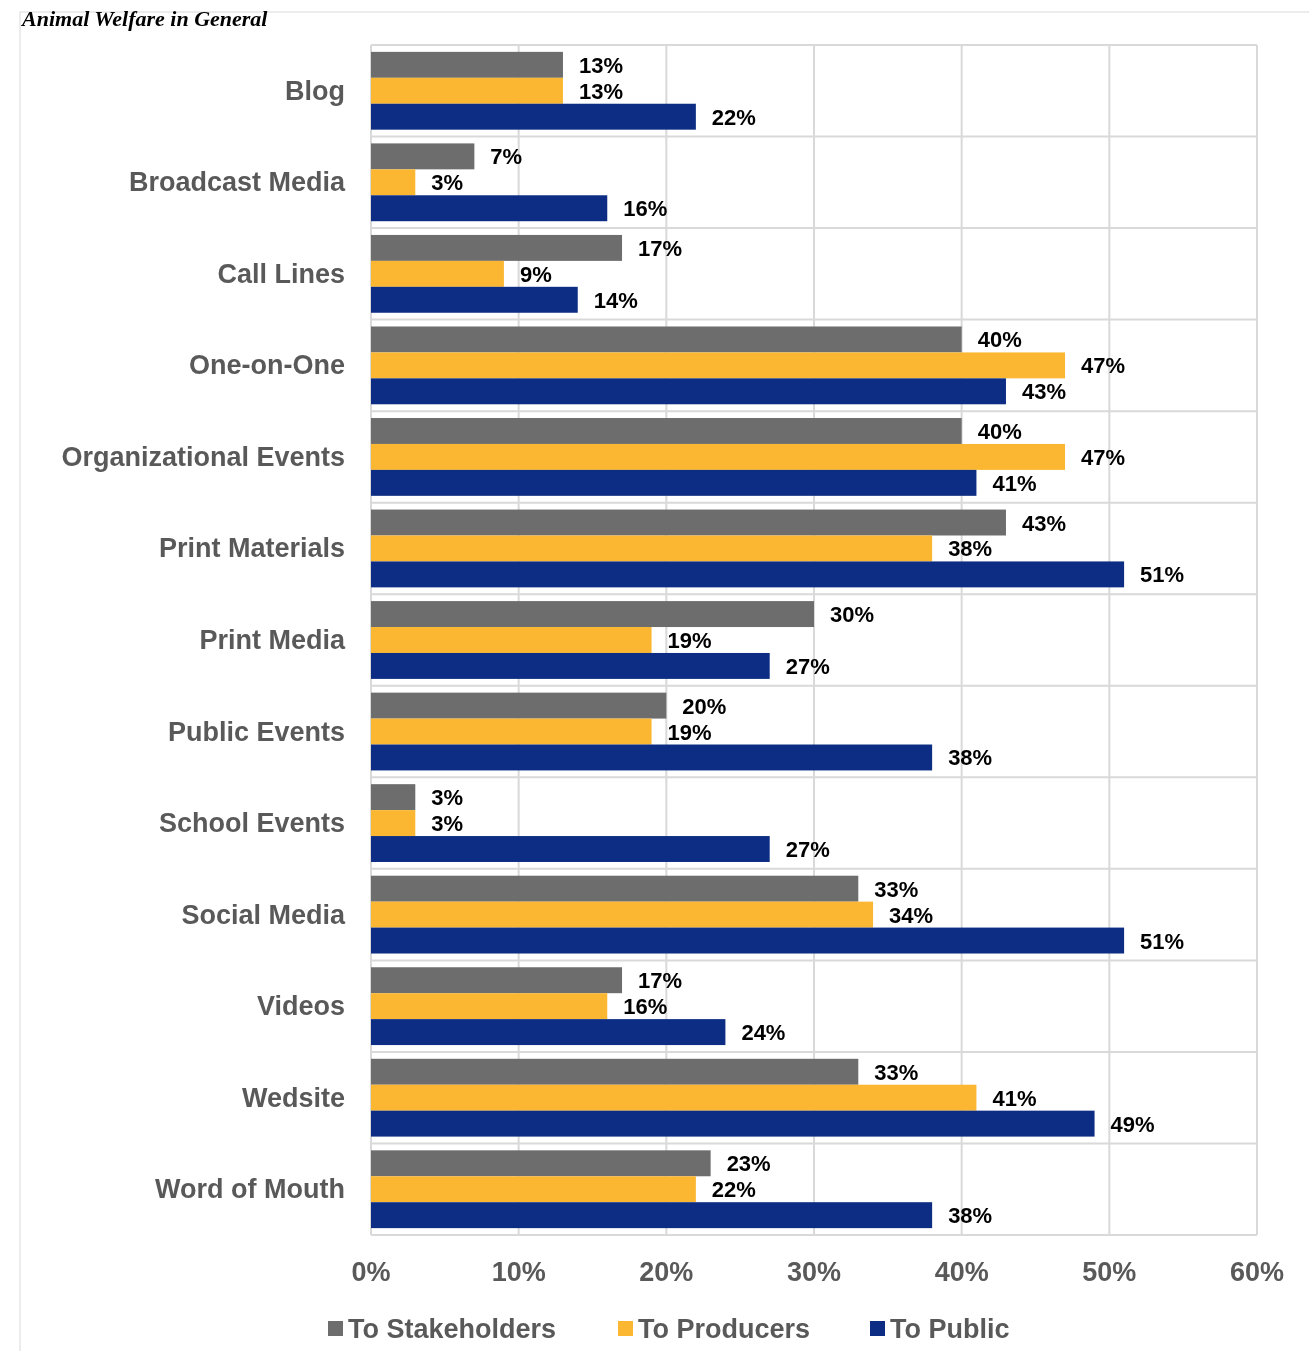 This screenshot has width=1309, height=1351. What do you see at coordinates (237, 182) in the screenshot?
I see `y-tick-label: Broadcast Media` at bounding box center [237, 182].